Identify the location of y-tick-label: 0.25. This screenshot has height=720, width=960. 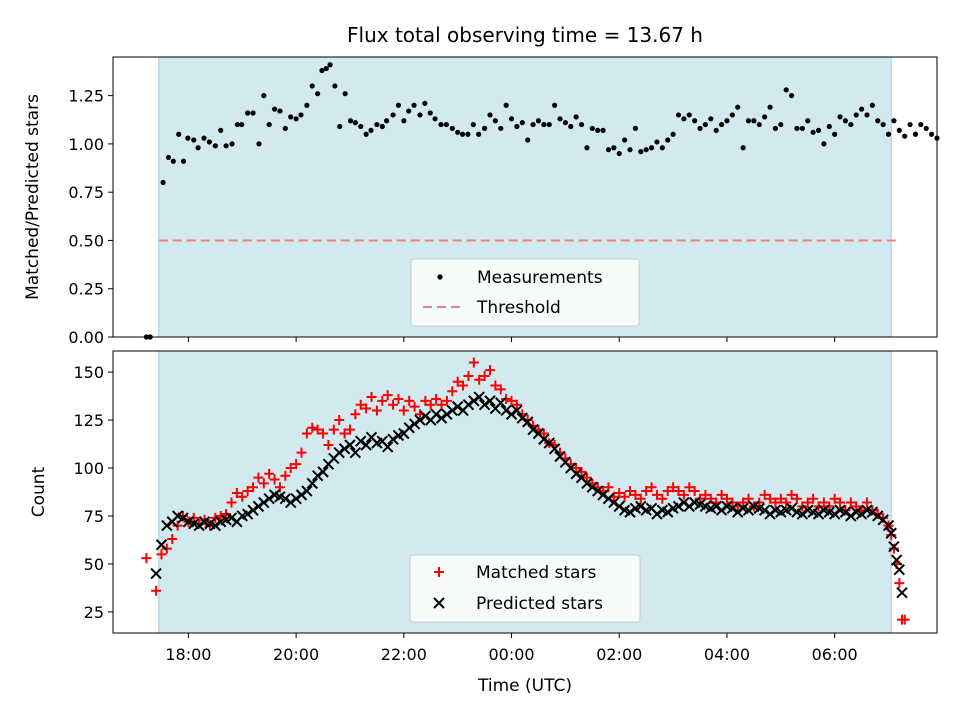
(86, 289).